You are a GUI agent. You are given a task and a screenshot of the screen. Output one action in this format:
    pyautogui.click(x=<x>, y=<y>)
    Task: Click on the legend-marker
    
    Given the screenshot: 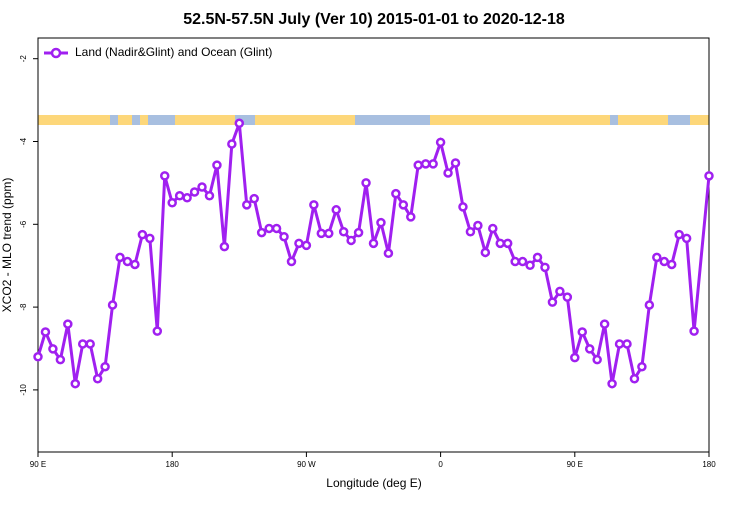 What is the action you would take?
    pyautogui.click(x=56, y=53)
    